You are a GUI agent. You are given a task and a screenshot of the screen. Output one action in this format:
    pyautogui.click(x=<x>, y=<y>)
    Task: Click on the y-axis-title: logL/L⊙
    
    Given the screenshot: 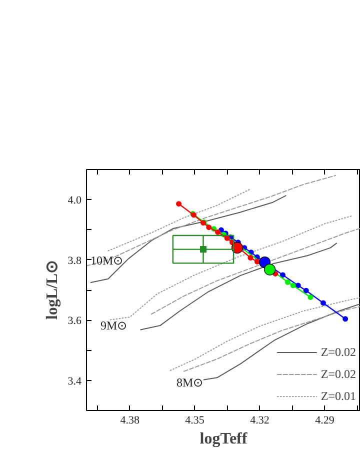 What is the action you would take?
    pyautogui.click(x=52, y=290)
    